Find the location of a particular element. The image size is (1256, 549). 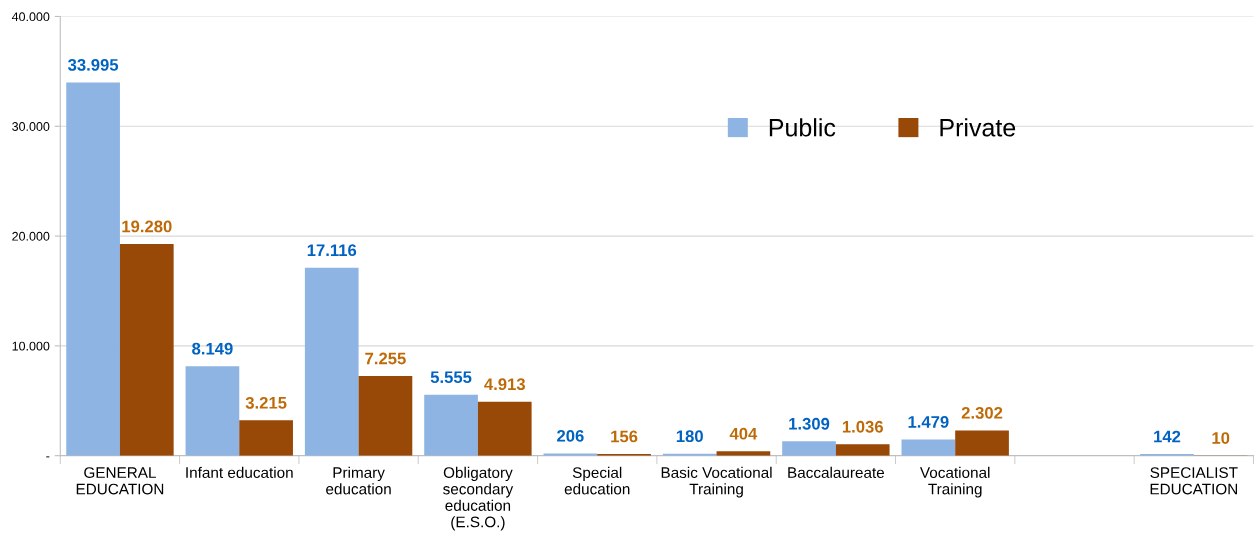

data-label: 156 is located at coordinates (624, 436).